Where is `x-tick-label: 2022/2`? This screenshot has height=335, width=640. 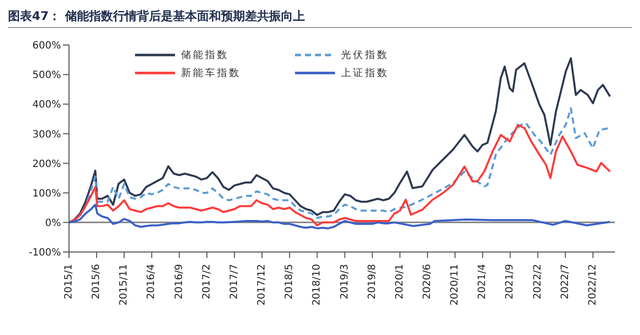 x-tick-label: 2022/2 is located at coordinates (538, 282).